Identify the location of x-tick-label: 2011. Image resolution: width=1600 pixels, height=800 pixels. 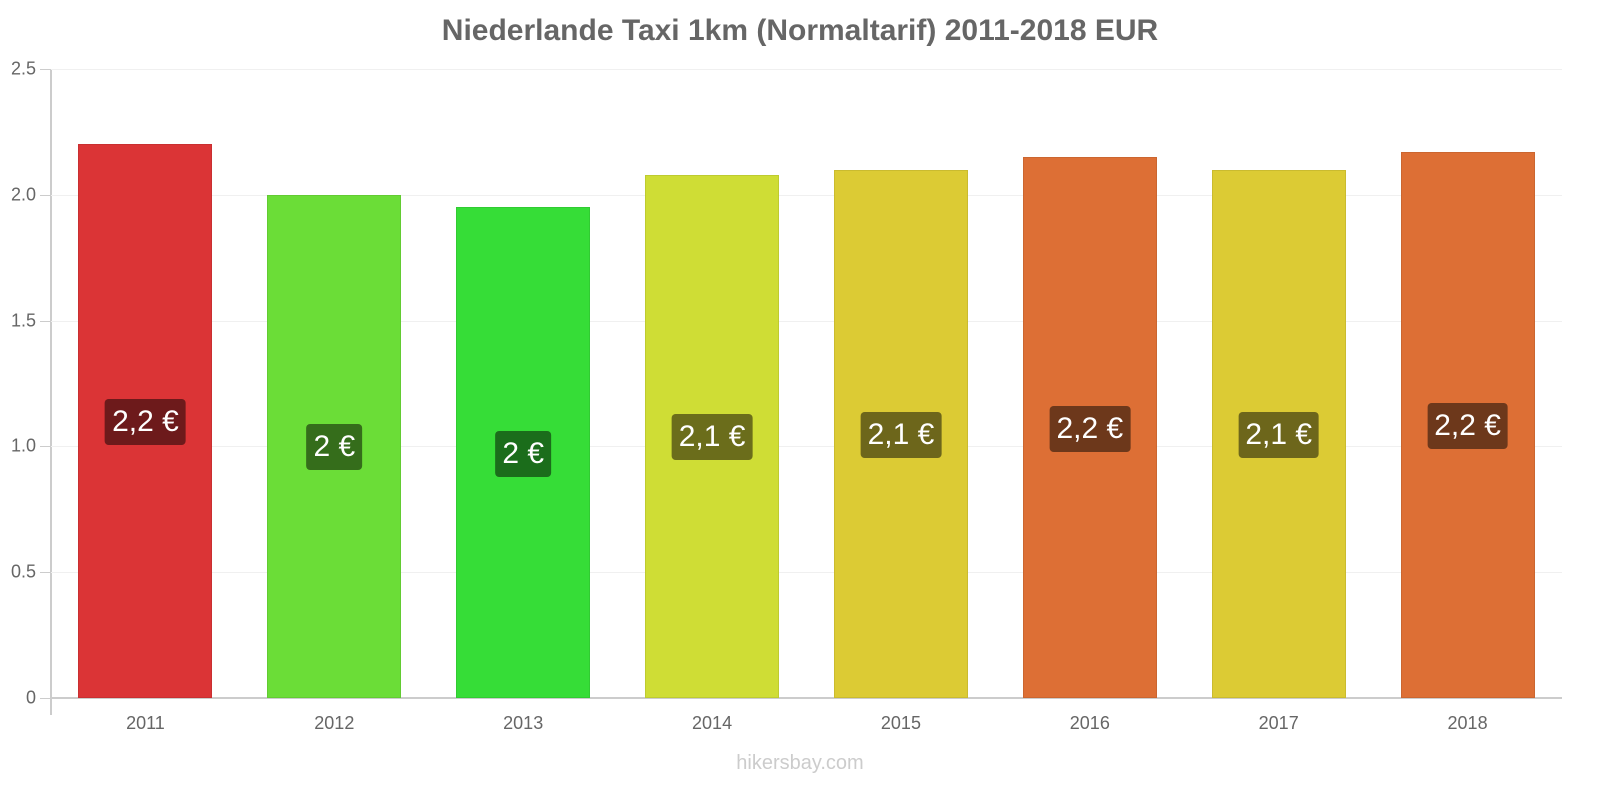
(145, 723).